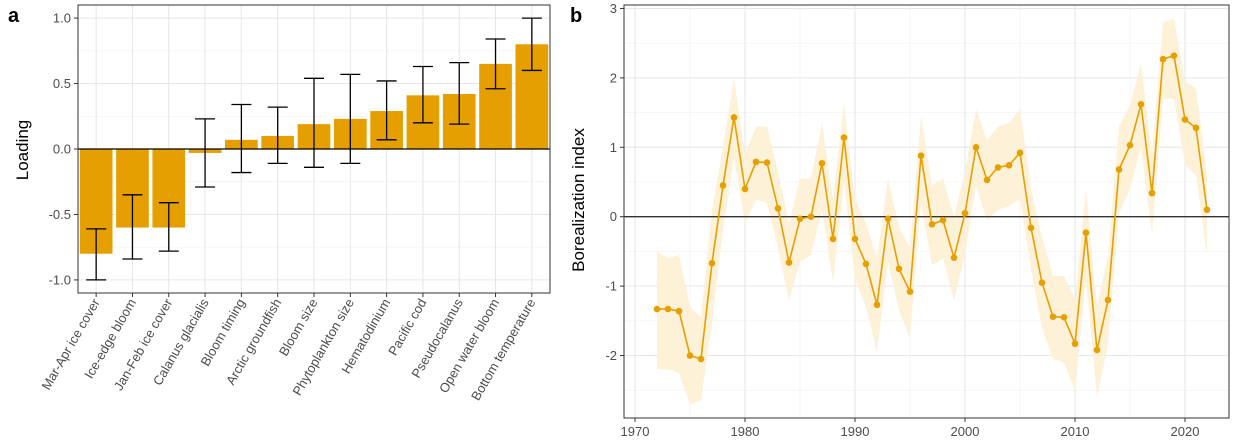 Image resolution: width=1239 pixels, height=444 pixels. What do you see at coordinates (14, 16) in the screenshot?
I see `panel-a-label: a` at bounding box center [14, 16].